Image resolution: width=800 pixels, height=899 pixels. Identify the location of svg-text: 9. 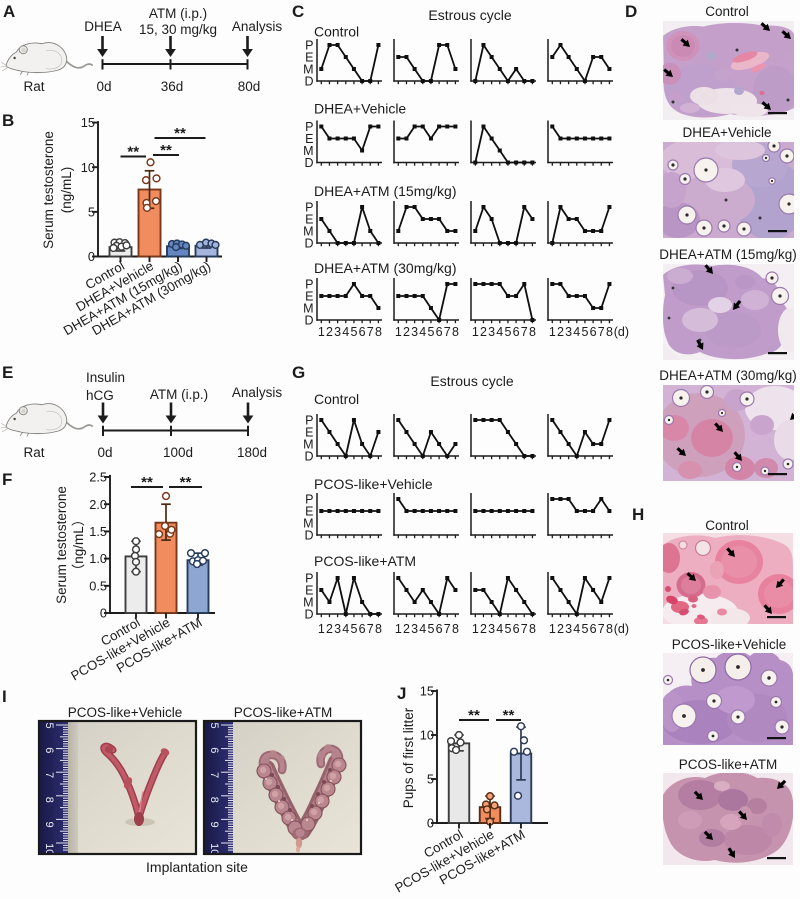
(214, 824).